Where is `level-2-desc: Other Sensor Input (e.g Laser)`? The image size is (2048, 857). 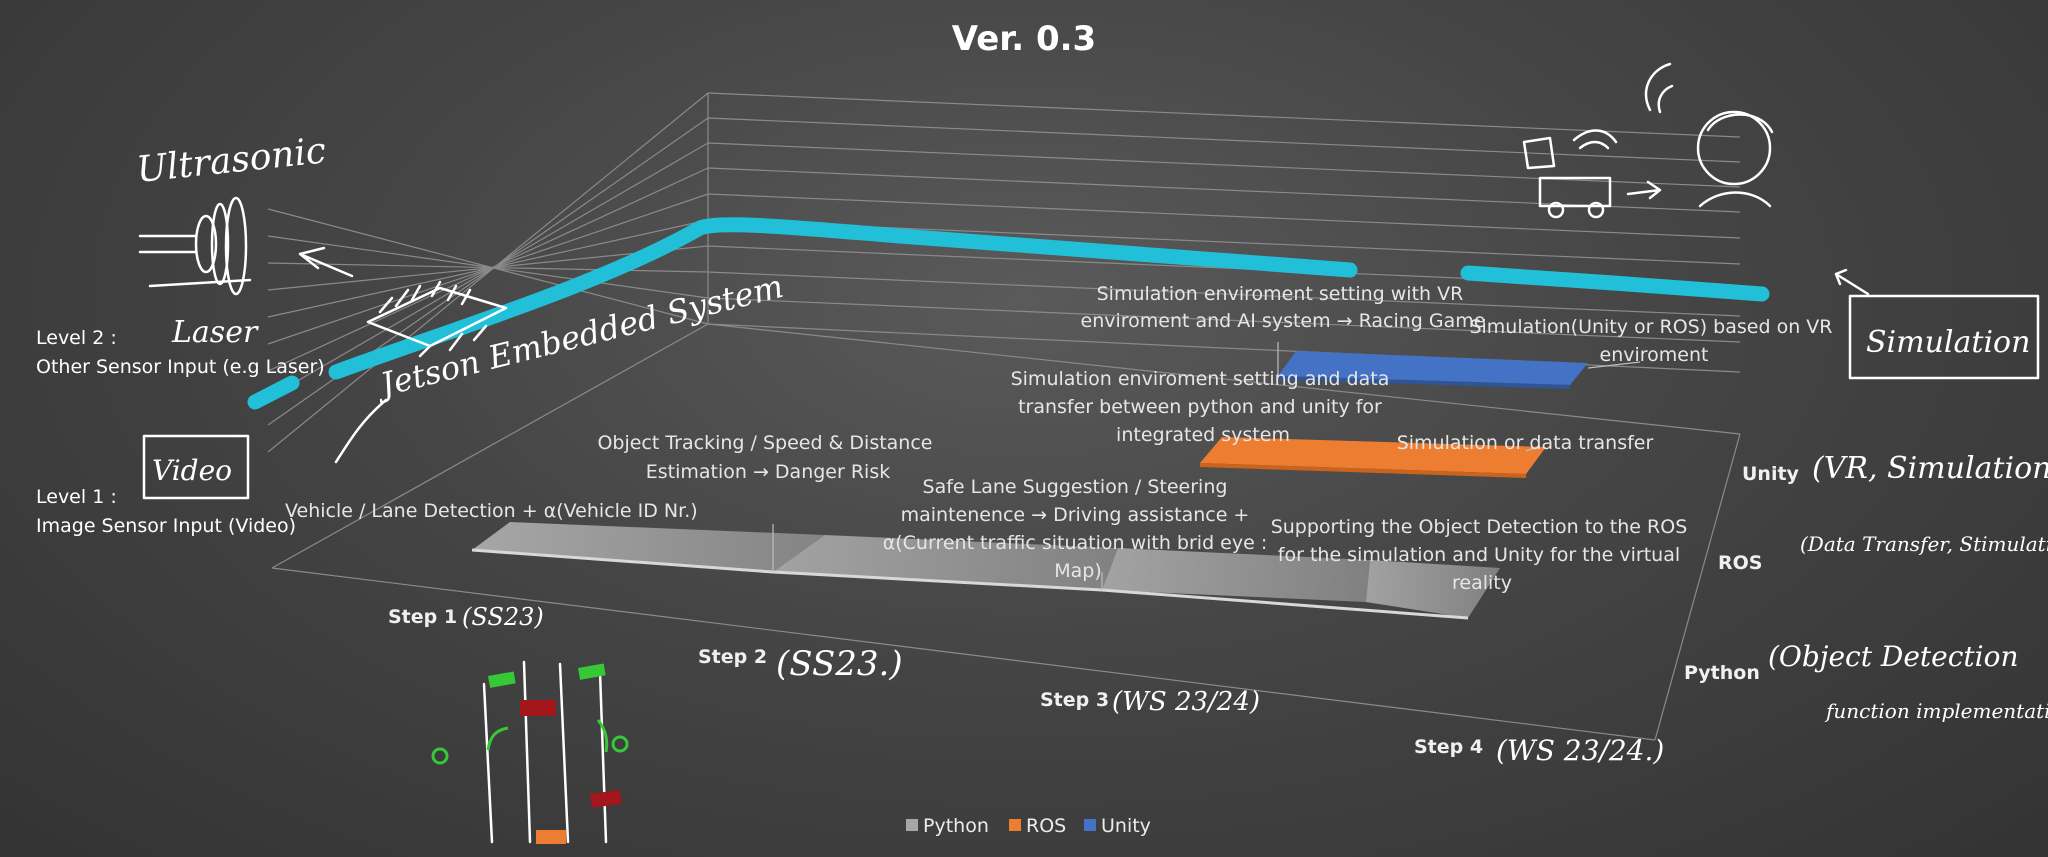
level-2-desc: Other Sensor Input (e.g Laser) is located at coordinates (180, 367).